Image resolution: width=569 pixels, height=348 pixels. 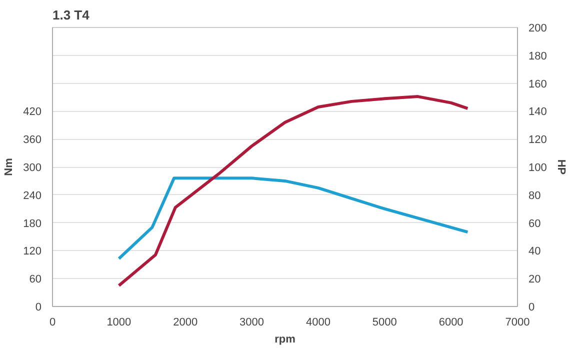 What do you see at coordinates (537, 56) in the screenshot?
I see `y2-tick-label: 180` at bounding box center [537, 56].